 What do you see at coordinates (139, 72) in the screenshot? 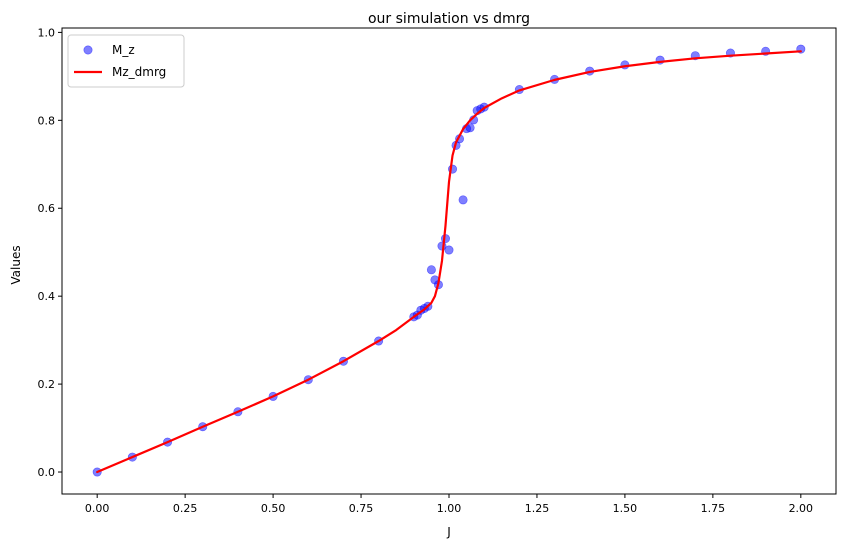
I see `legend-label-mz-dmrg: Mz_dmrg` at bounding box center [139, 72].